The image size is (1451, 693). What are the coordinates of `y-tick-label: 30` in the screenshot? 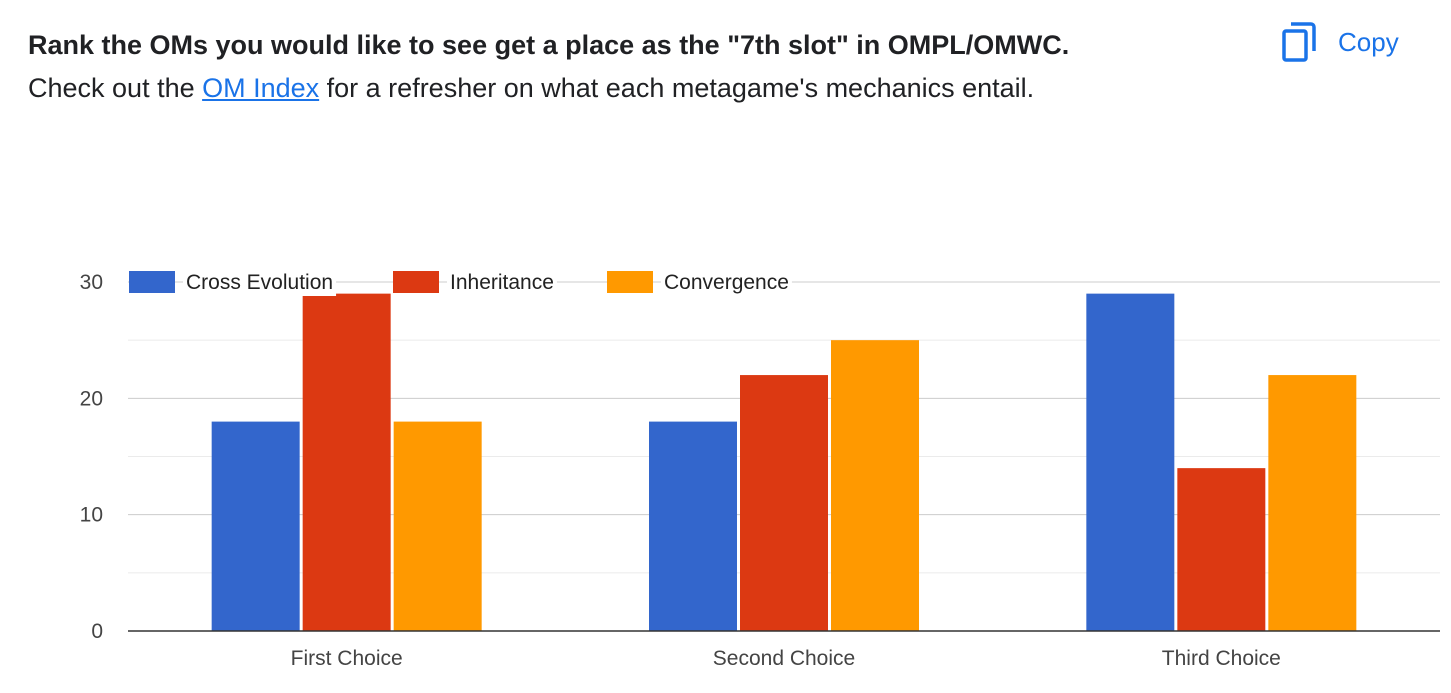 It's located at (91, 282).